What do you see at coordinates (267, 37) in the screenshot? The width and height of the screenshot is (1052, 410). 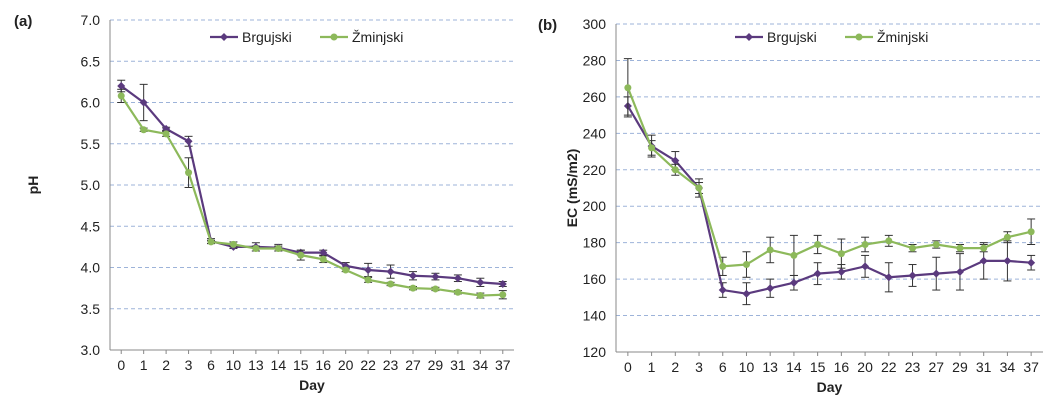 I see `legend-label: Brgujski` at bounding box center [267, 37].